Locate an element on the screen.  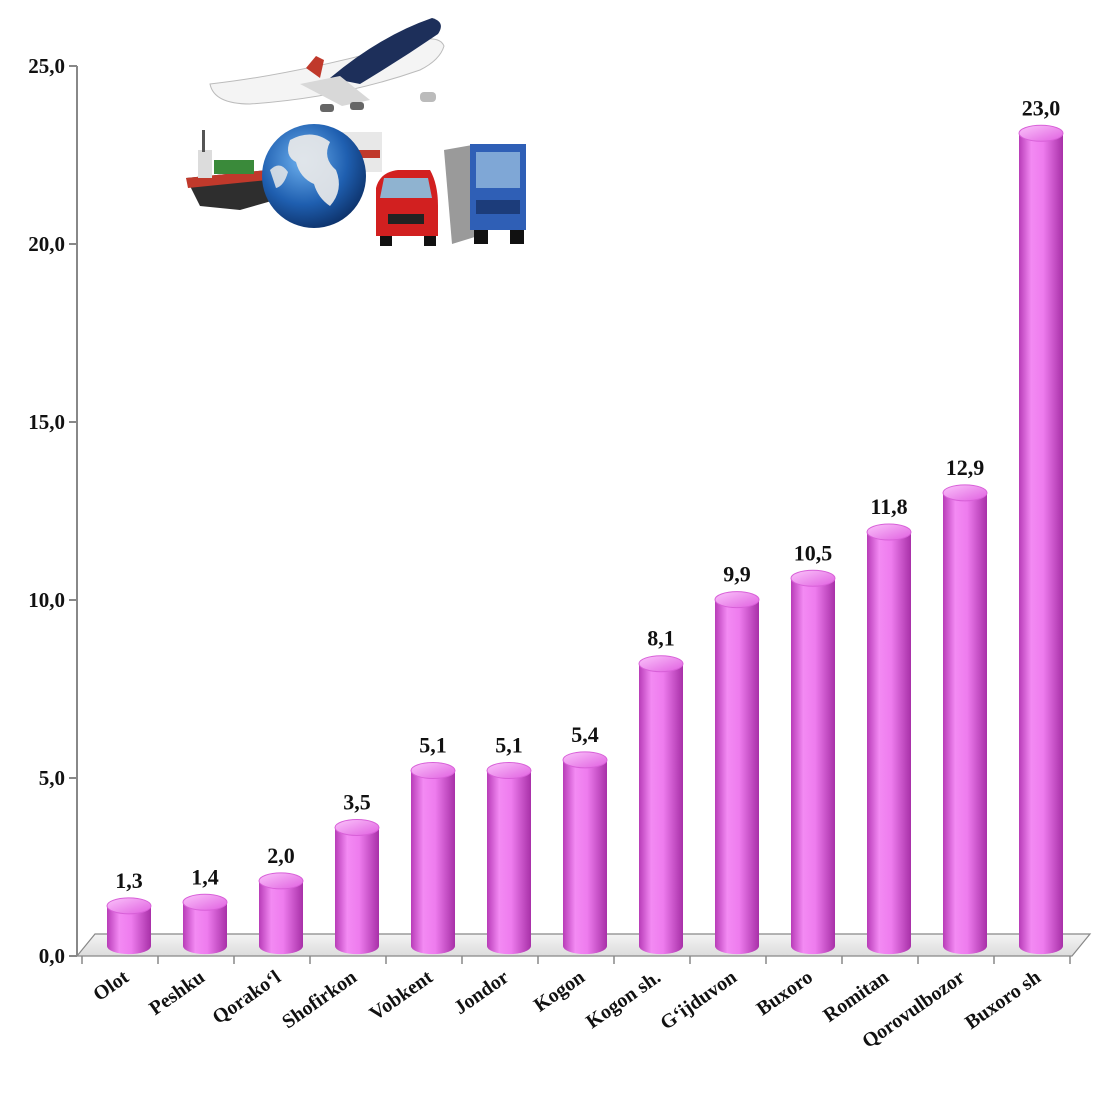
category-label: Kogon is located at coordinates (559, 991).